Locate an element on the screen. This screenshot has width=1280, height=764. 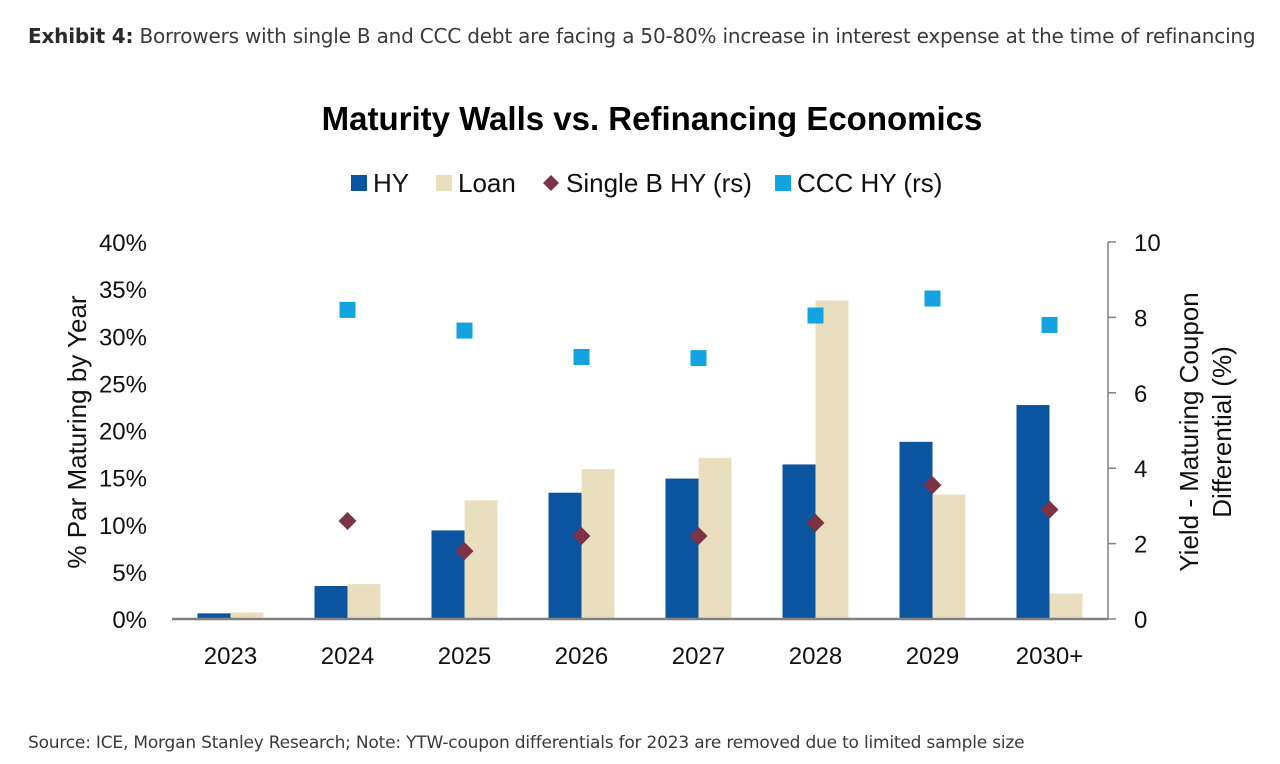
x-tick-label: 2025 is located at coordinates (464, 656).